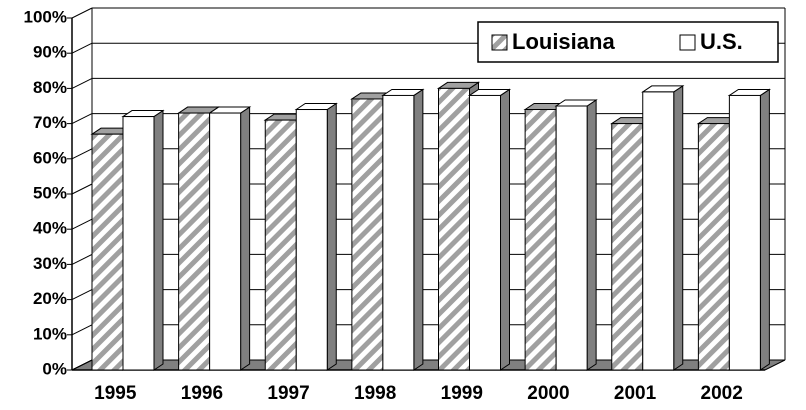 This screenshot has width=806, height=410. What do you see at coordinates (50, 333) in the screenshot?
I see `y-tick-label: 10%` at bounding box center [50, 333].